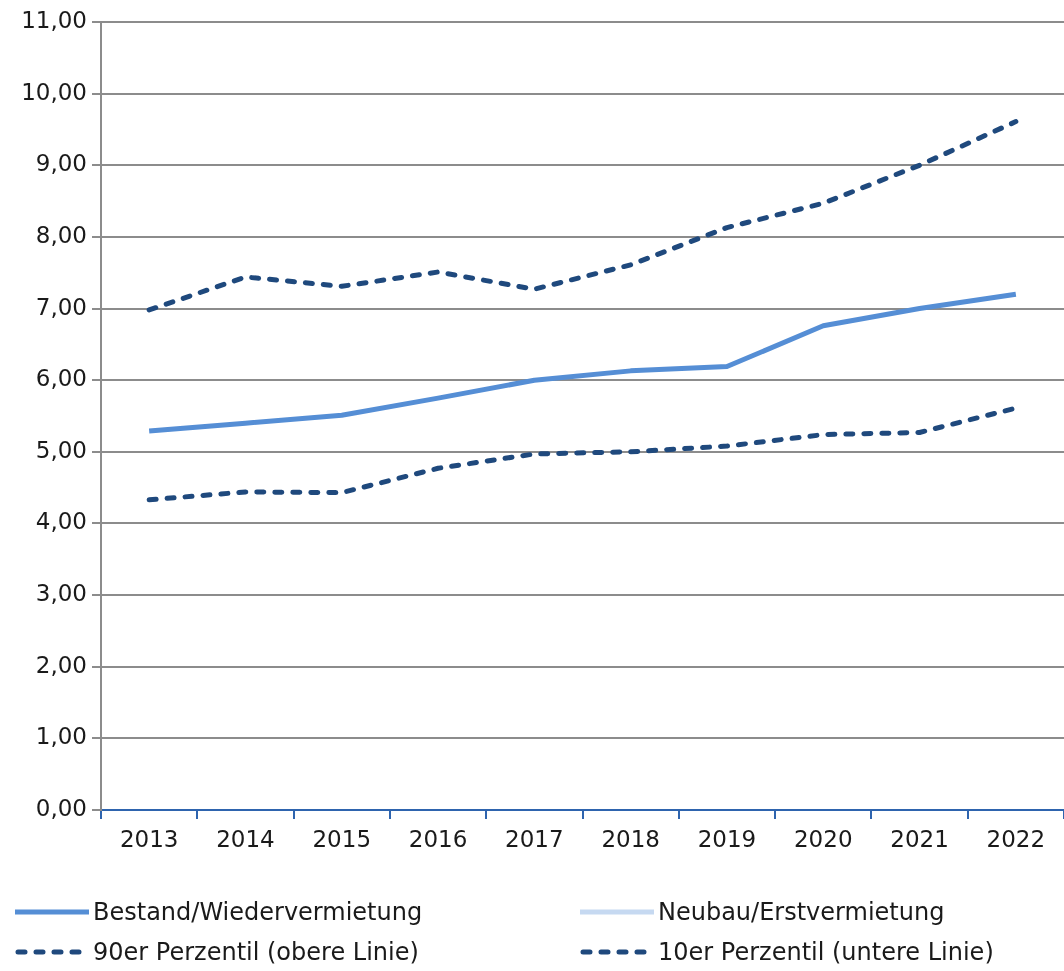  Describe the element at coordinates (61, 736) in the screenshot. I see `y-tick-label: 1,00` at that location.